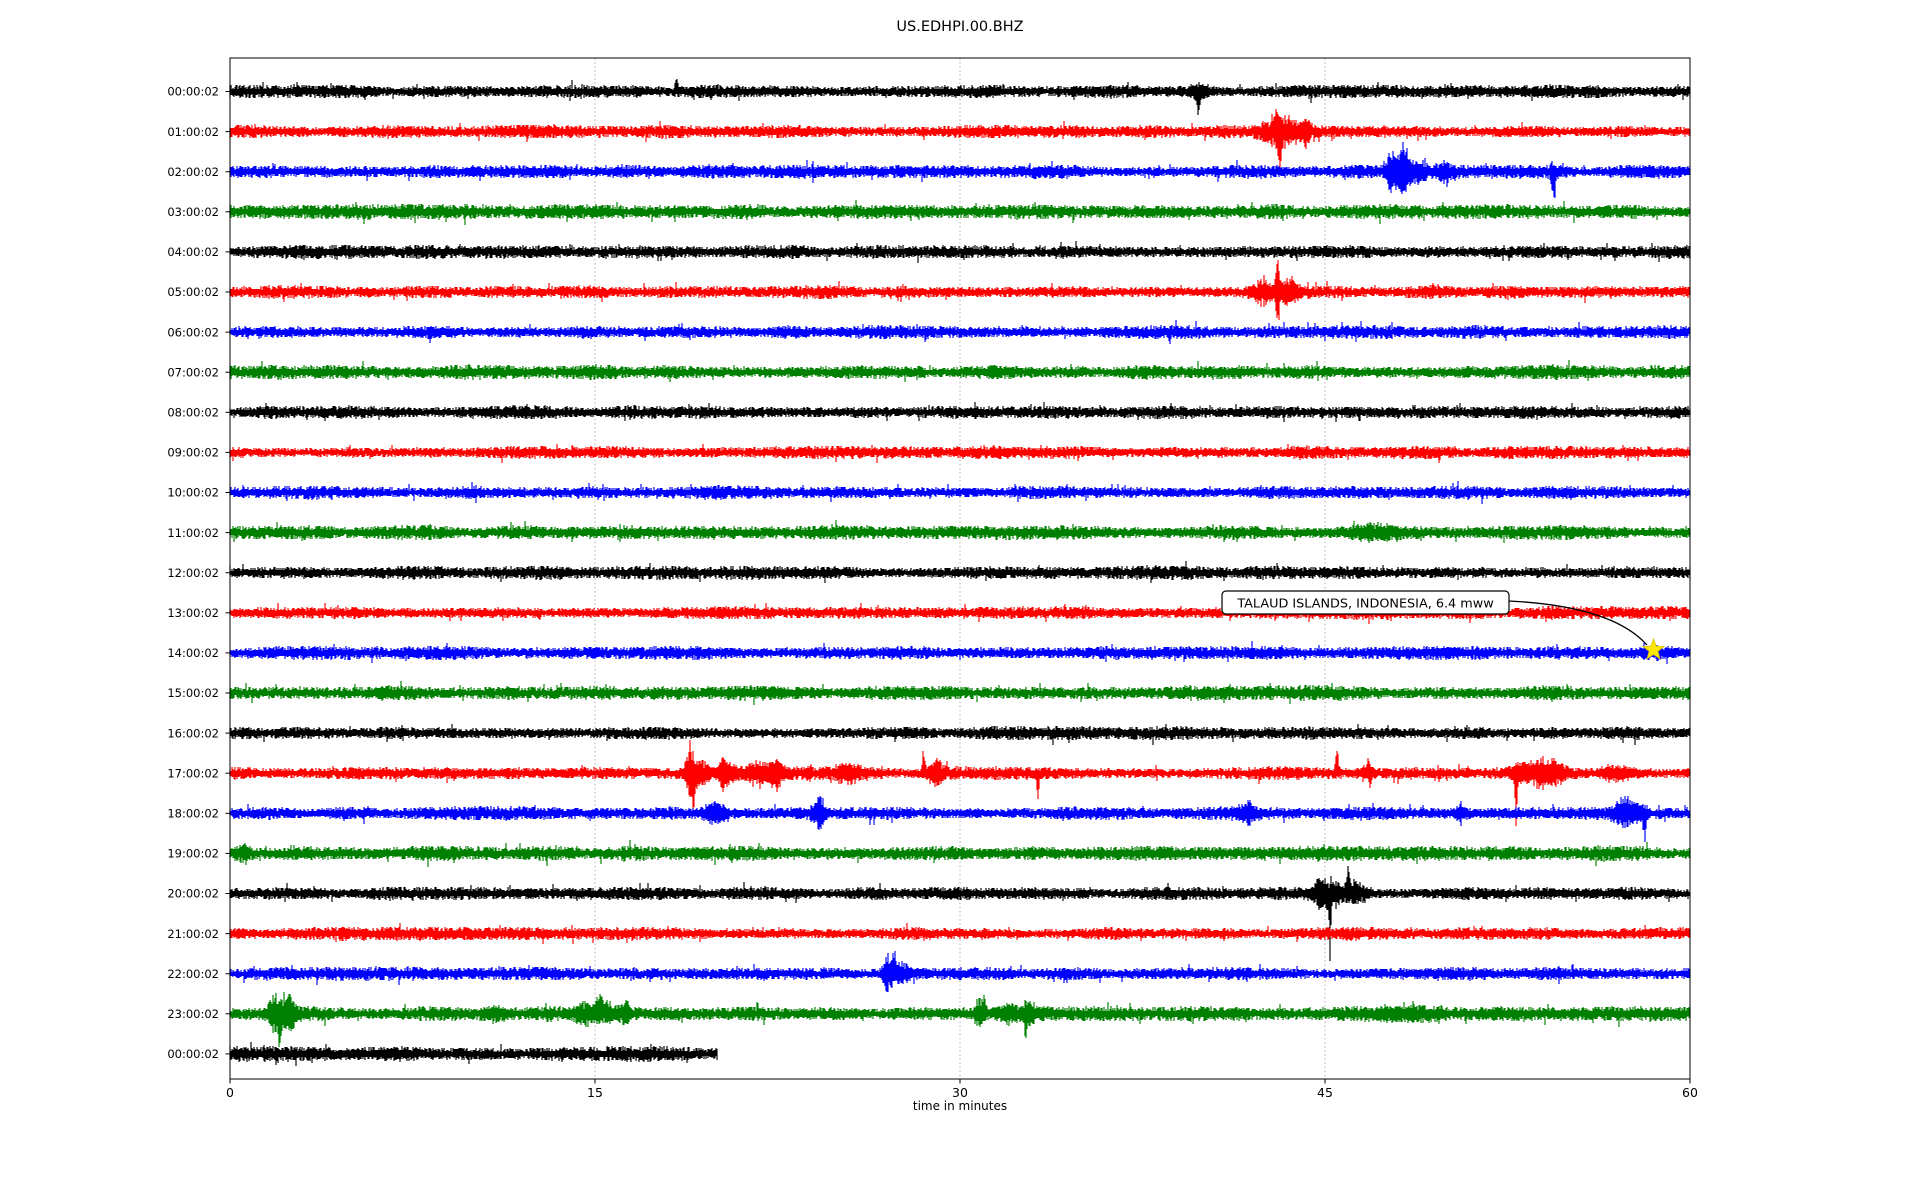  Describe the element at coordinates (960, 1106) in the screenshot. I see `x-axis-label: time in minutes` at that location.